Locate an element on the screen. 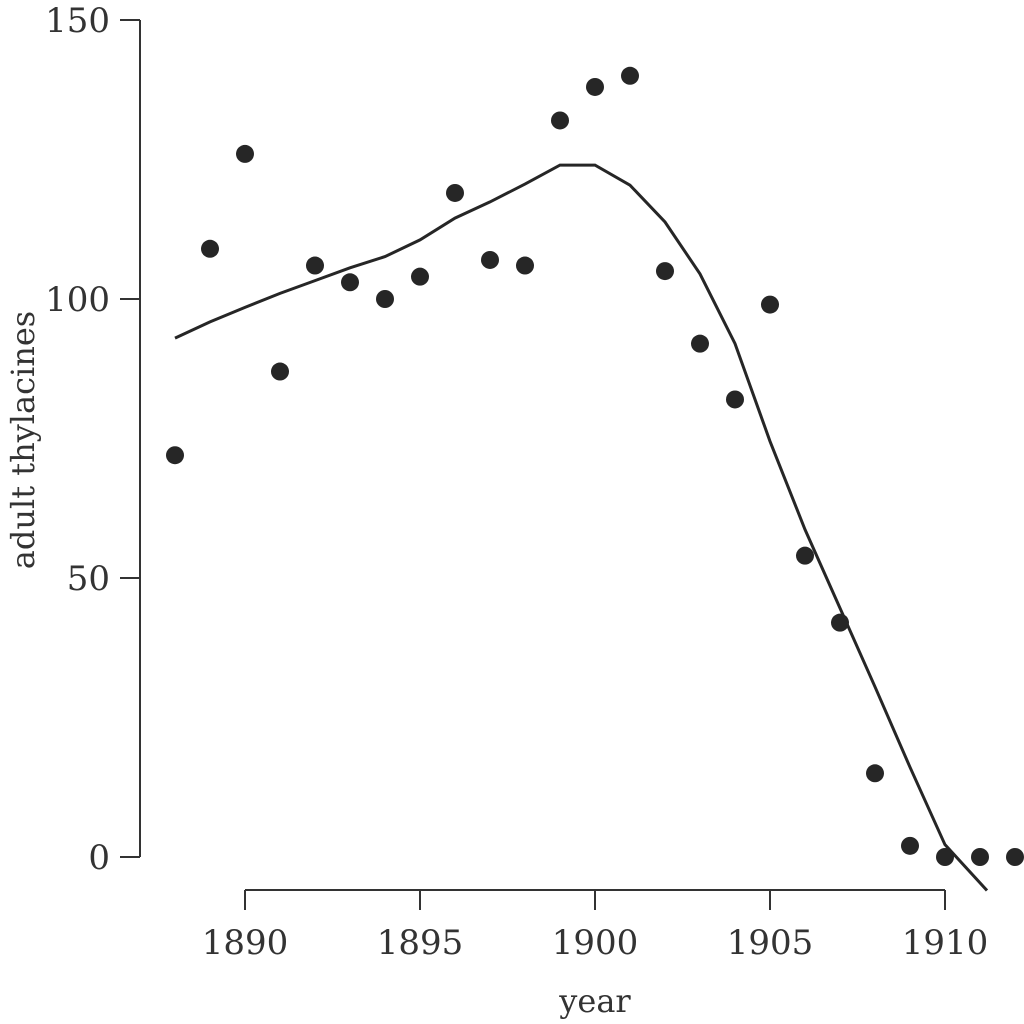 This screenshot has width=1024, height=1024. y-tick-label: 100 is located at coordinates (77, 300).